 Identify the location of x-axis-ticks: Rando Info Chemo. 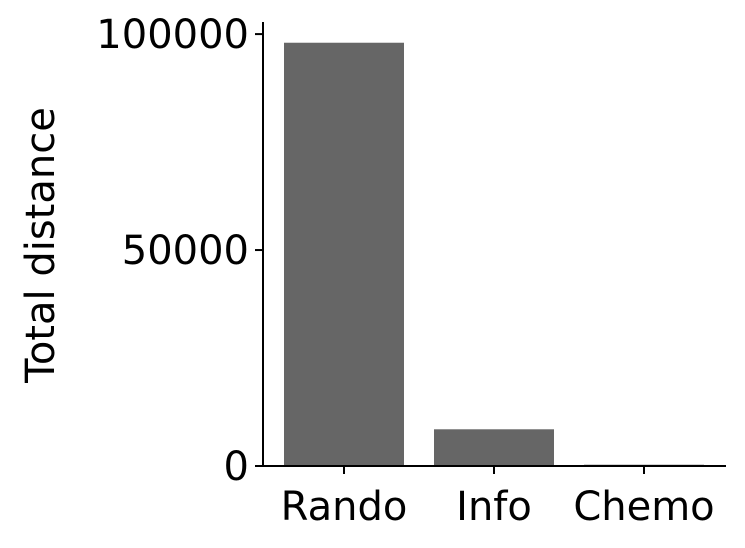
(498, 498).